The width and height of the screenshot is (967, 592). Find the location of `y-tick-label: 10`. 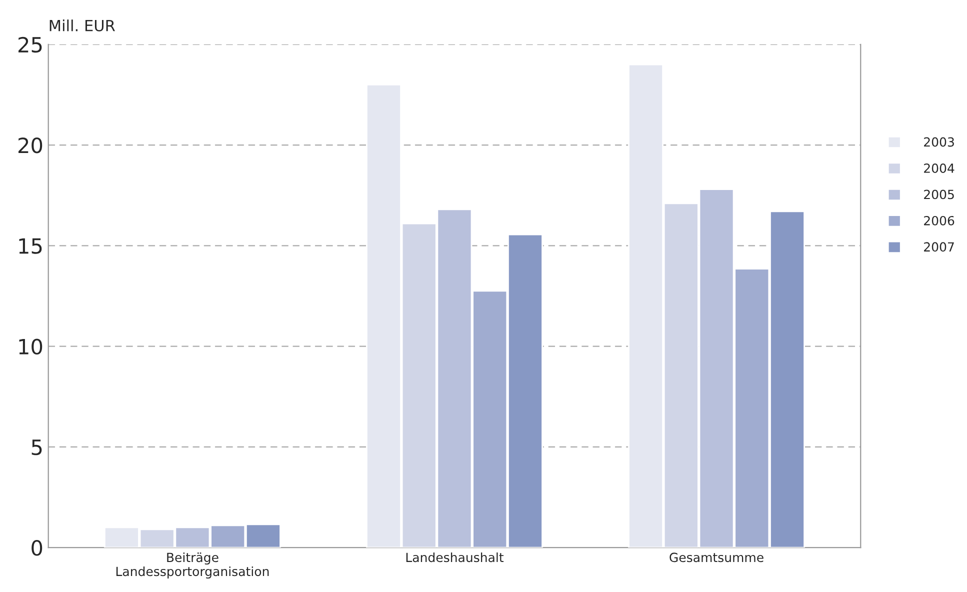

y-tick-label: 10 is located at coordinates (30, 346).